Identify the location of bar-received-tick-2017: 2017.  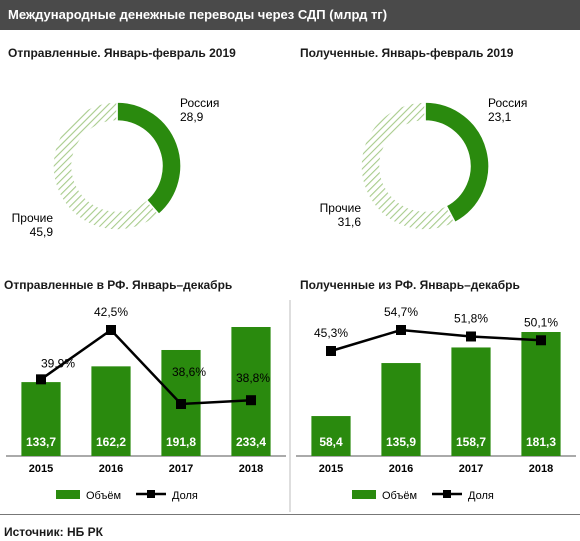
(471, 469).